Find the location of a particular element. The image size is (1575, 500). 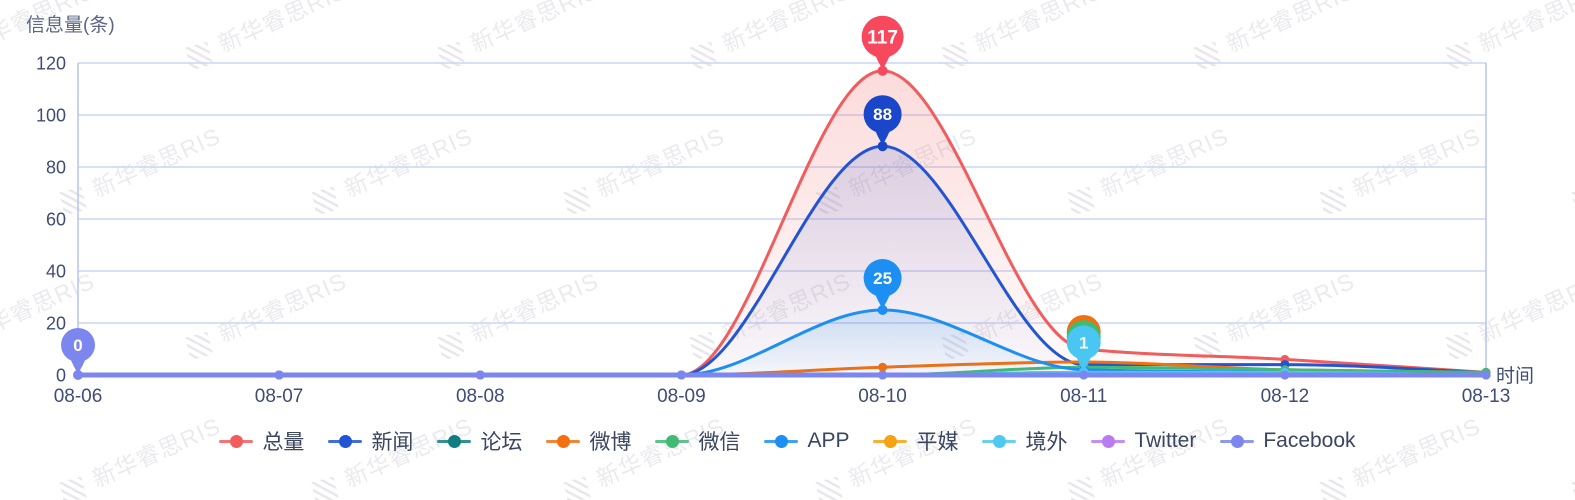

series-Facebook: 0 is located at coordinates (776, 354).